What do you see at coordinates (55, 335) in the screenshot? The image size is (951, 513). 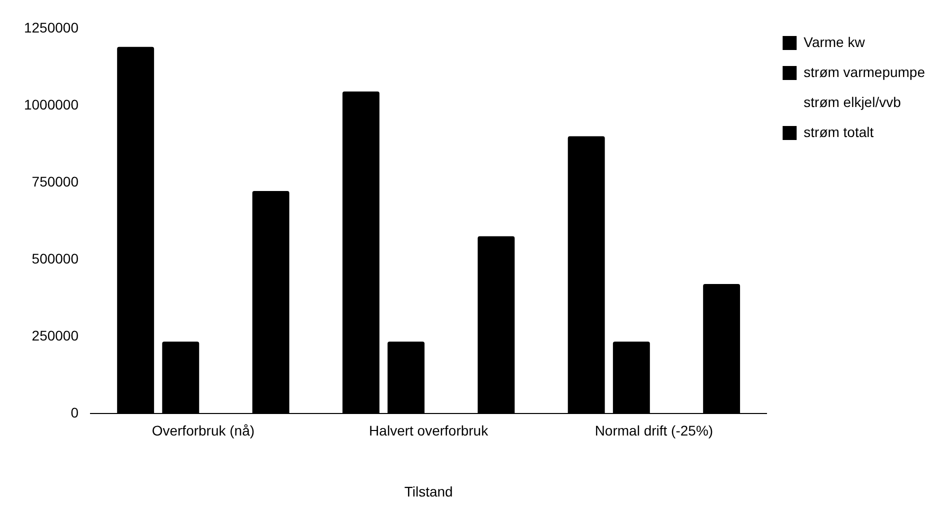 I see `y-tick-label: 250000` at bounding box center [55, 335].